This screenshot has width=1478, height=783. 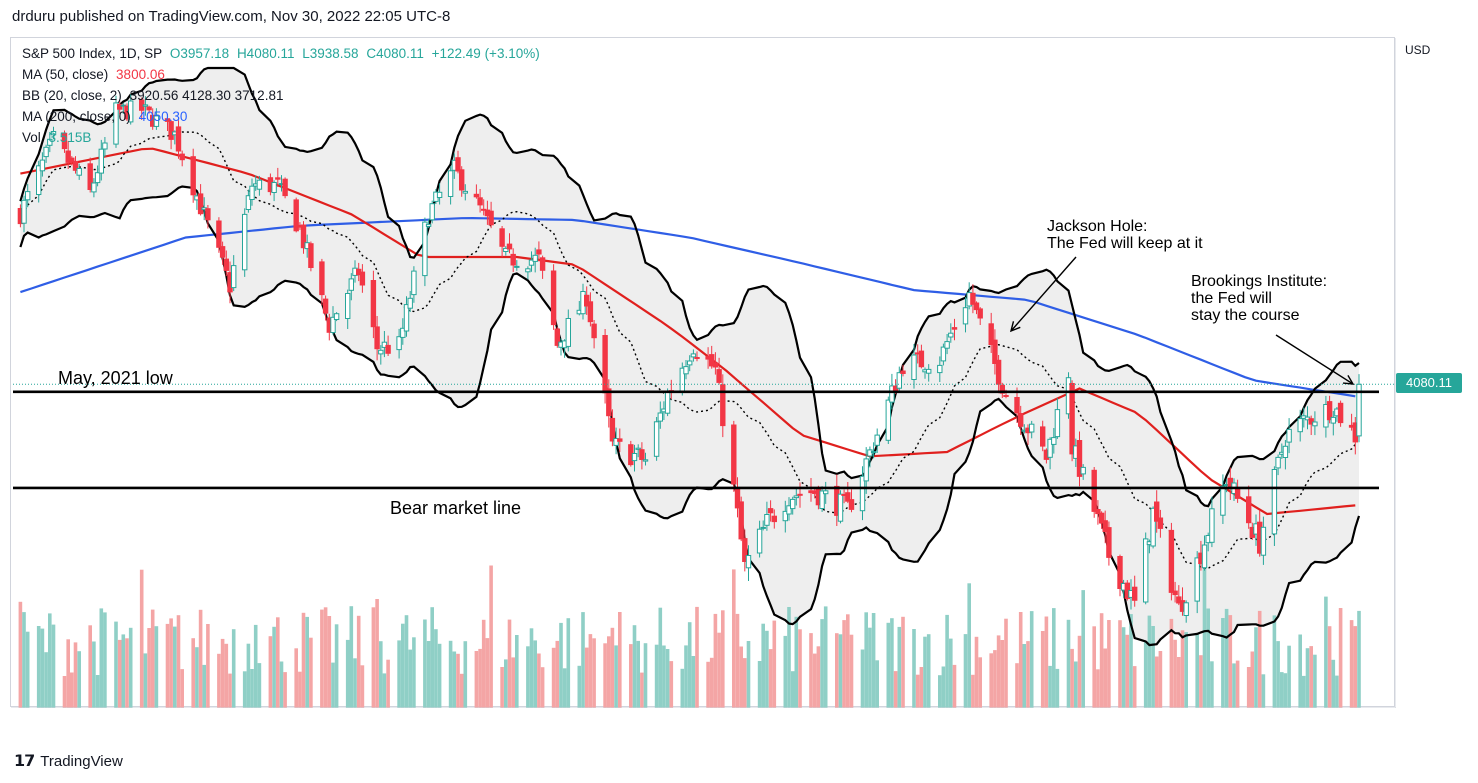 I want to click on legend-symbol: S&P 500 Index, 1D, SP, so click(x=92, y=53).